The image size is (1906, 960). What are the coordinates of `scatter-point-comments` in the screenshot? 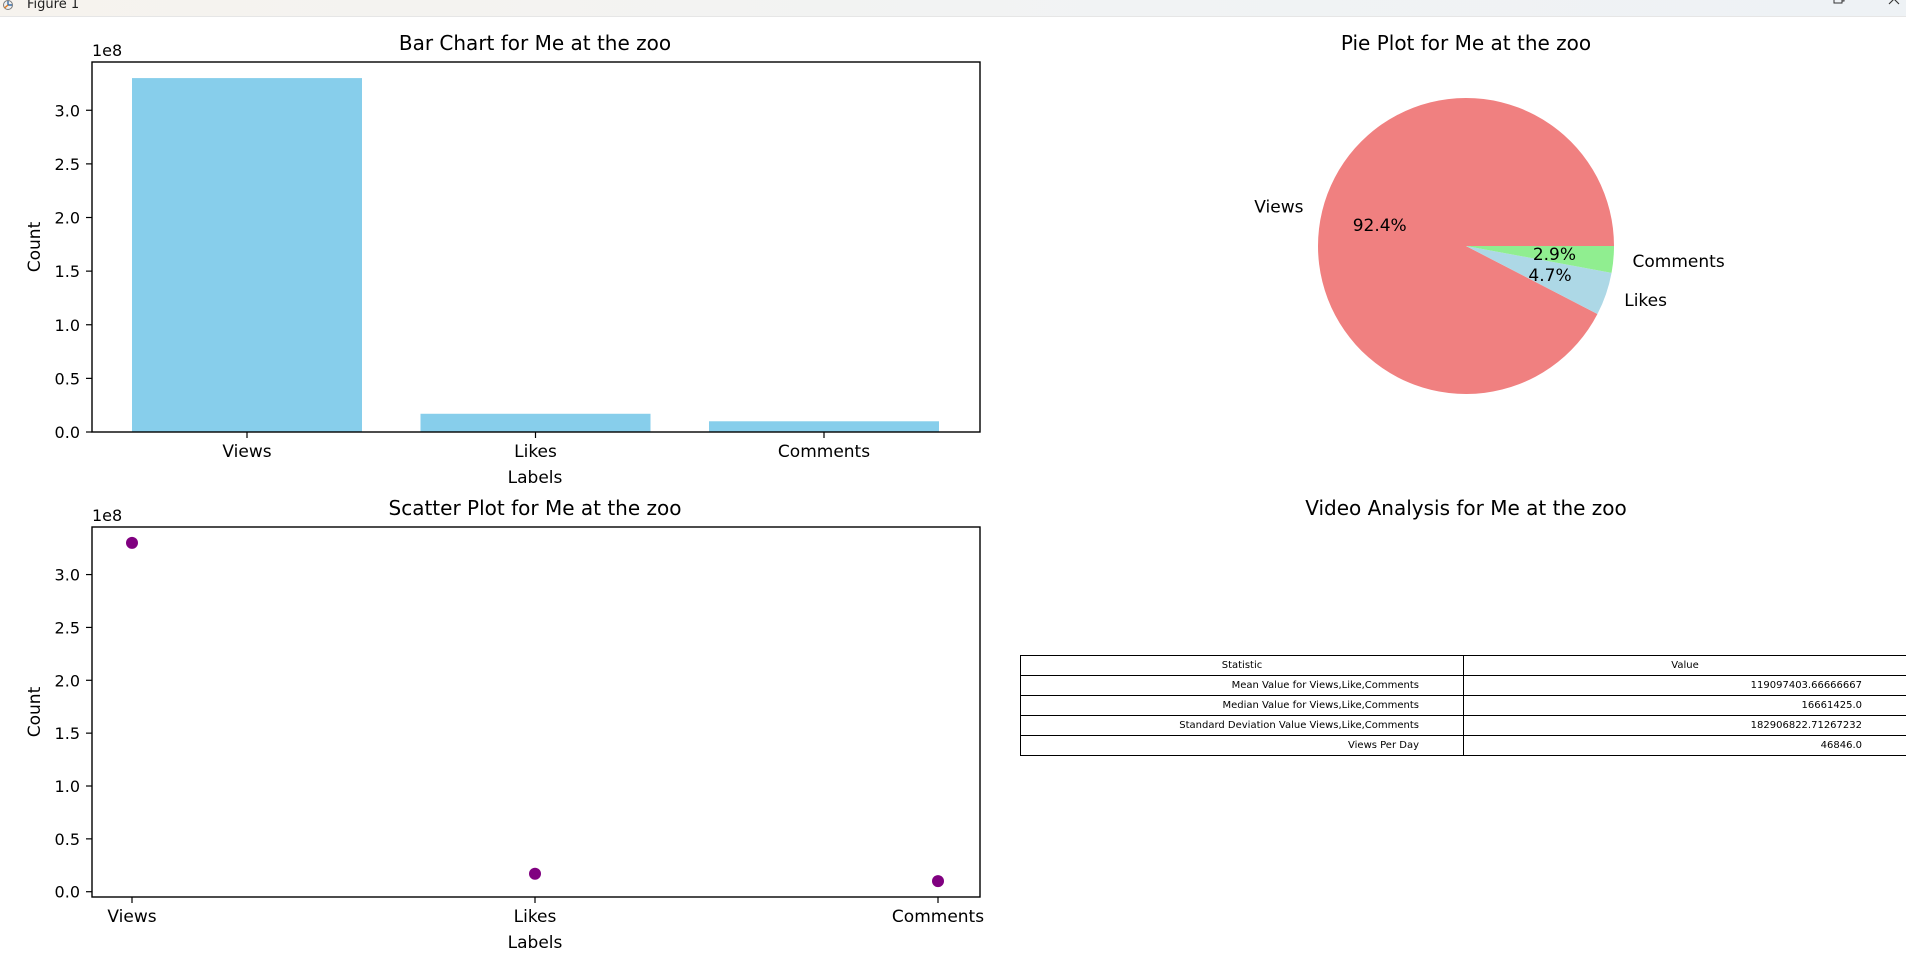 It's located at (938, 881).